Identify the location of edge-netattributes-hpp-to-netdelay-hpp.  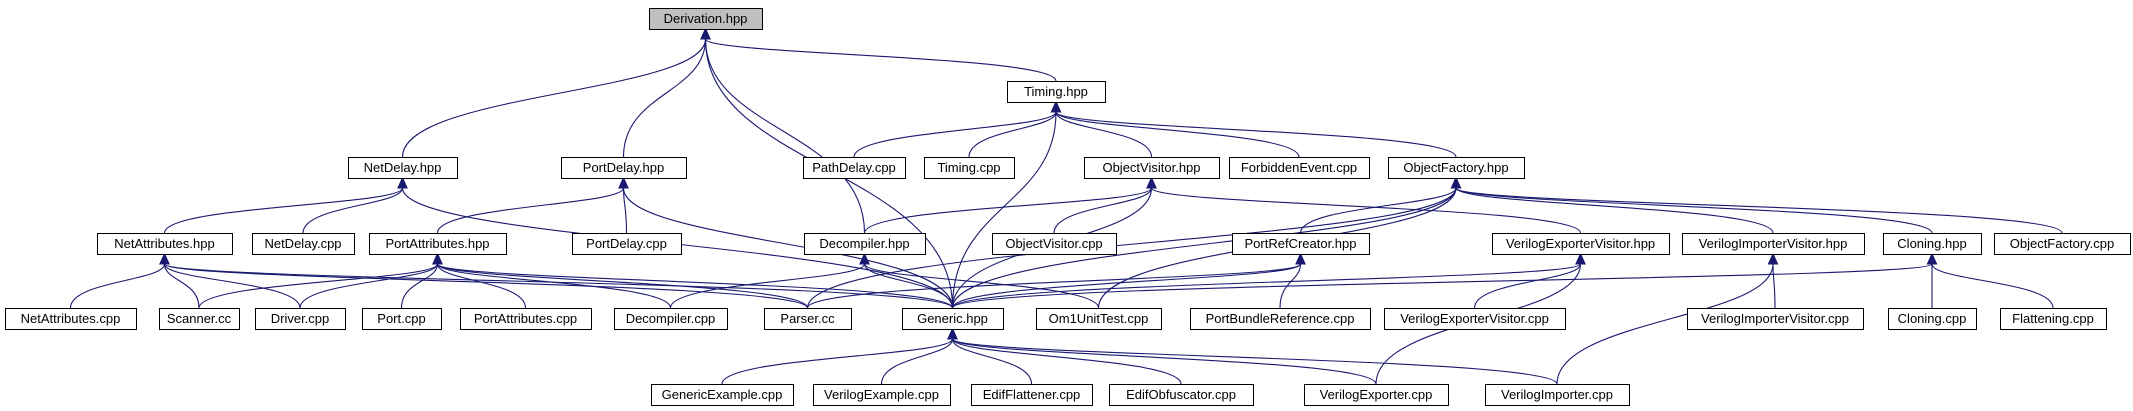
(285, 205).